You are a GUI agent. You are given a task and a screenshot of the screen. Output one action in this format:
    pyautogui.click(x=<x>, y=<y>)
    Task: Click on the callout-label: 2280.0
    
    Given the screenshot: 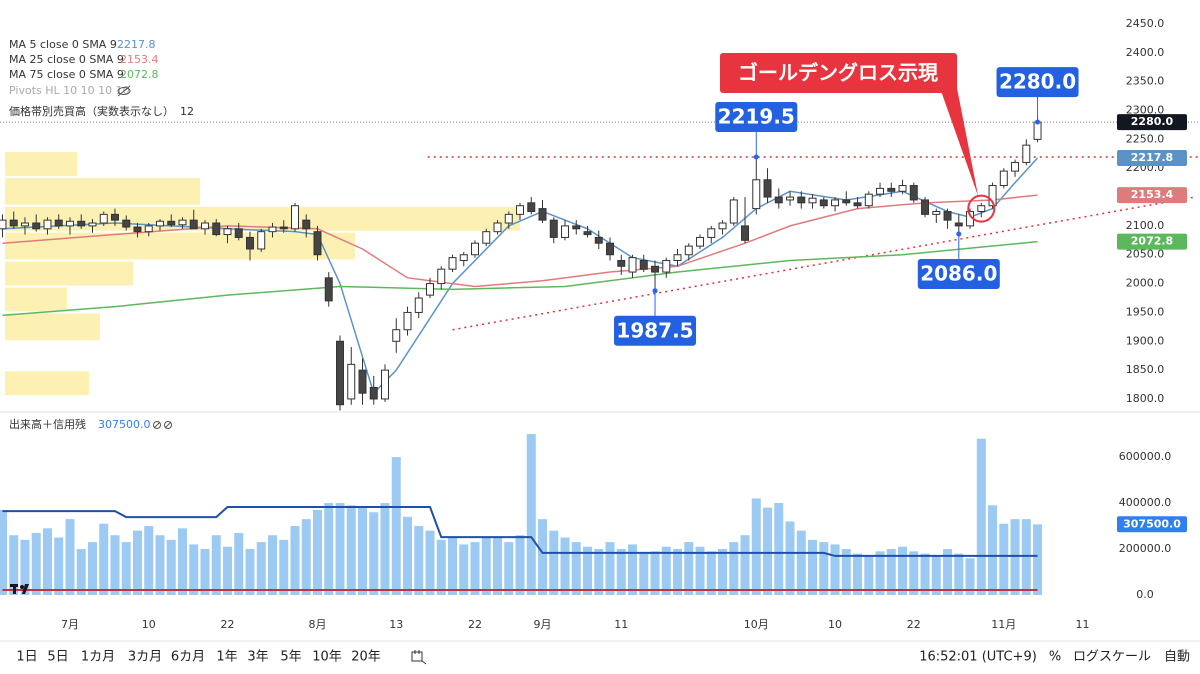 What is the action you would take?
    pyautogui.click(x=1037, y=82)
    